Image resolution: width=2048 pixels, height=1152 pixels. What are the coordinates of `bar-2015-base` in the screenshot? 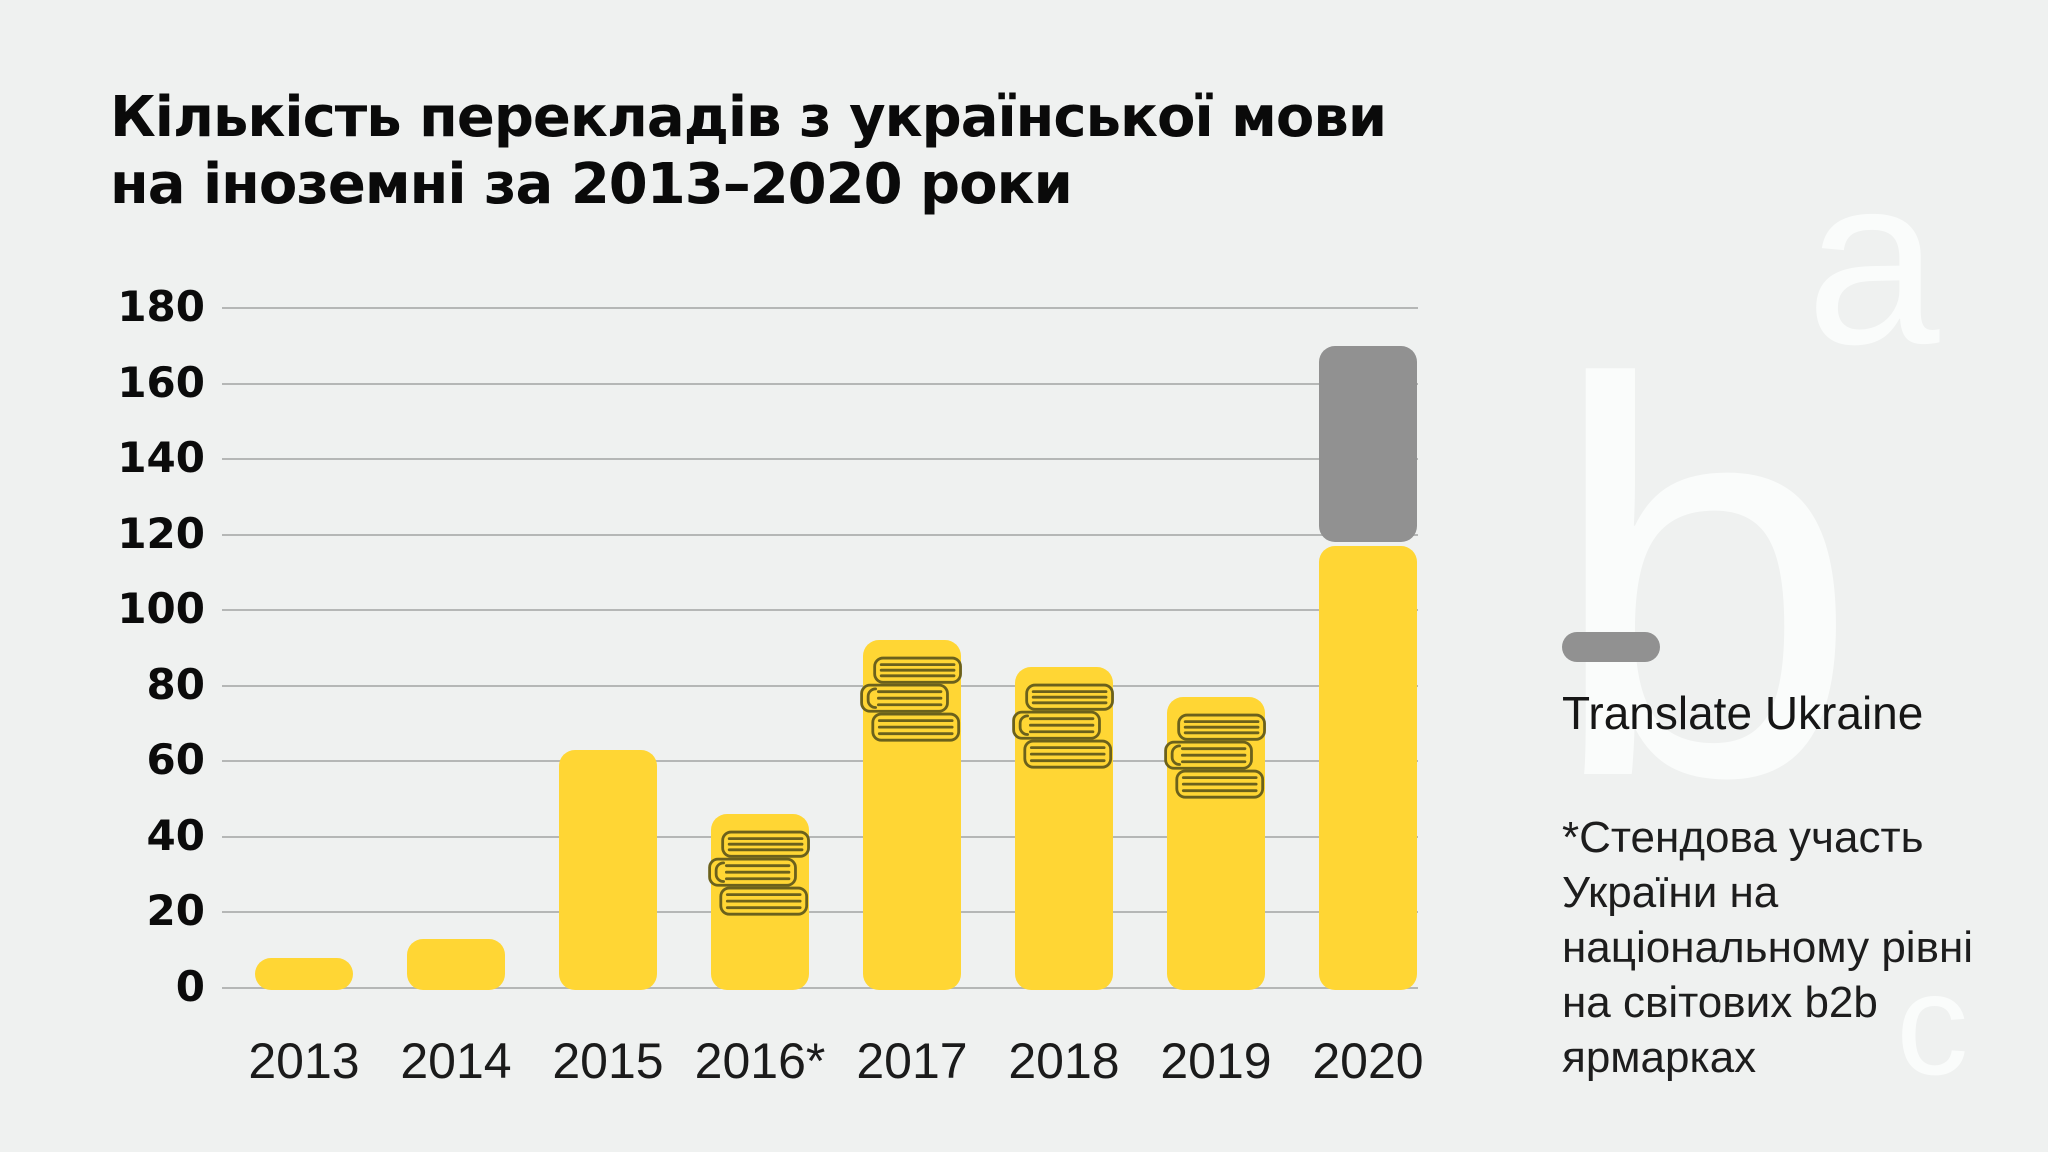 It's located at (608, 870).